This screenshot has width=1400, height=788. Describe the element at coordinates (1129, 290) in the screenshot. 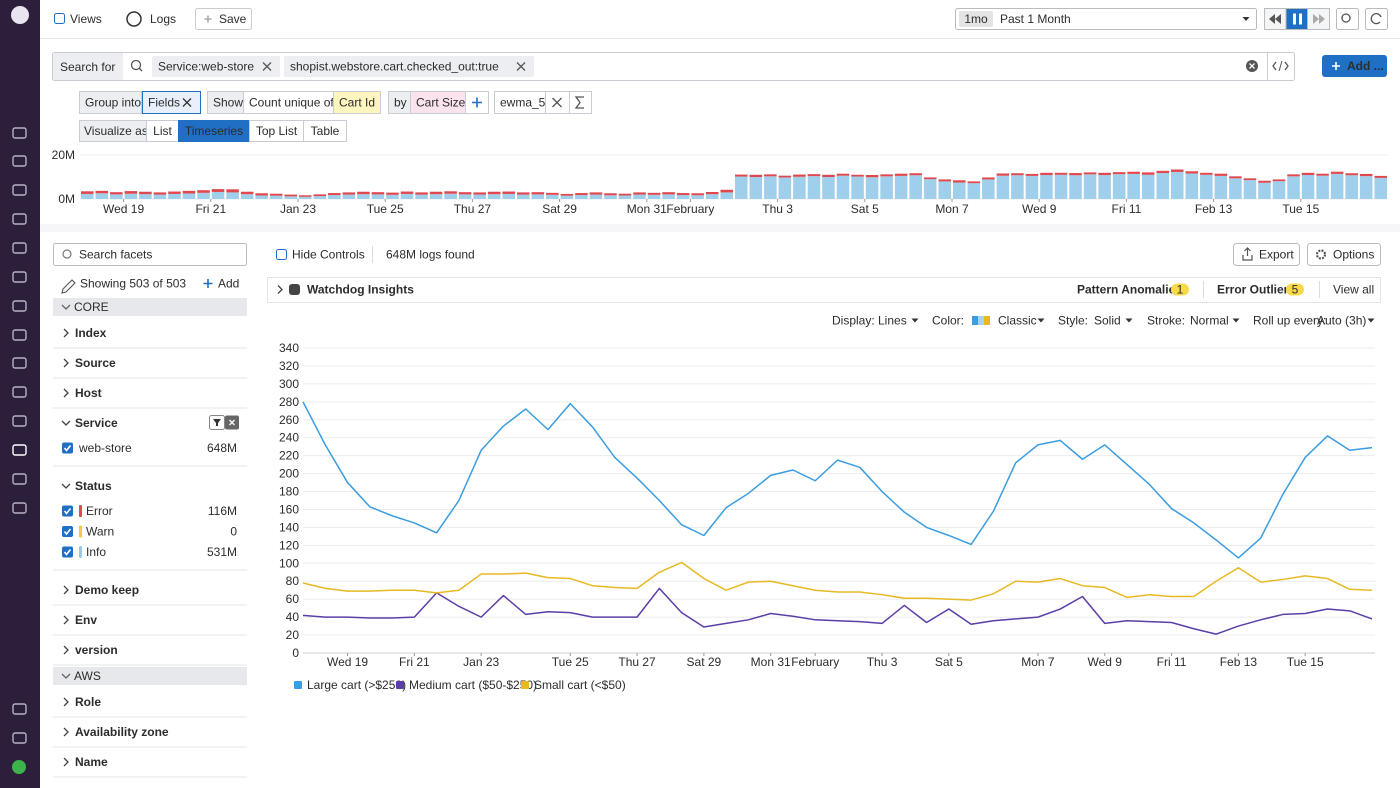

I see `pattern-anomalies: Pattern Anomalies` at that location.